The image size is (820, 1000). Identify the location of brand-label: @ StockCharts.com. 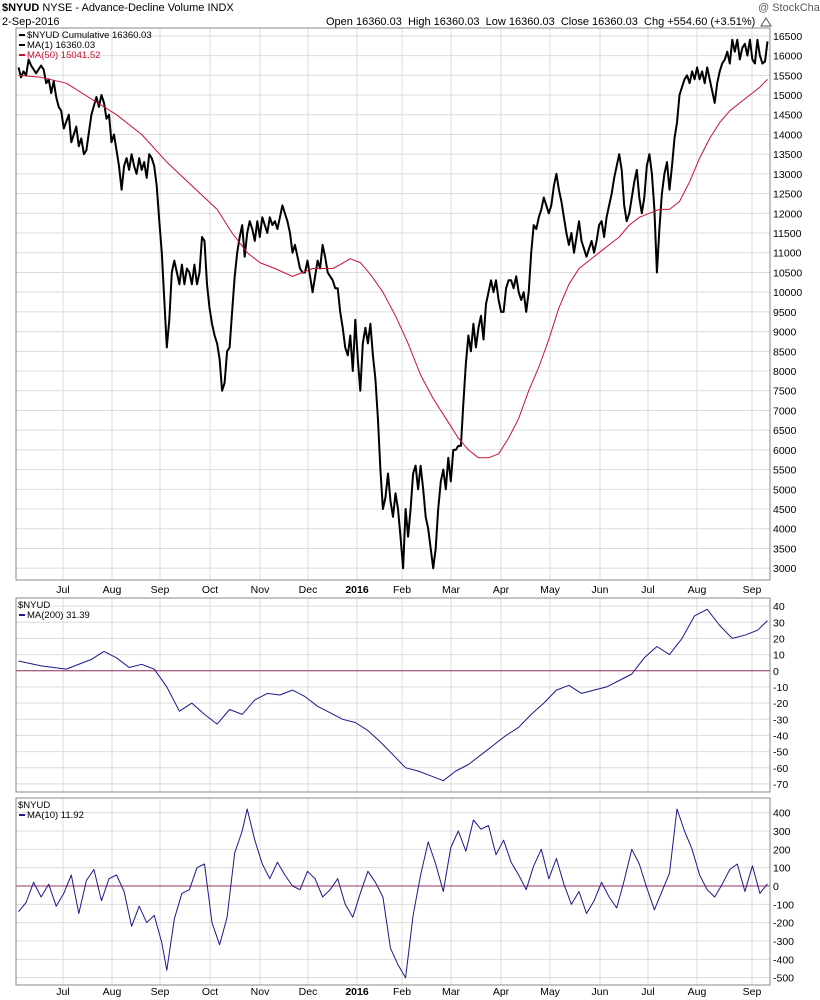
(789, 8).